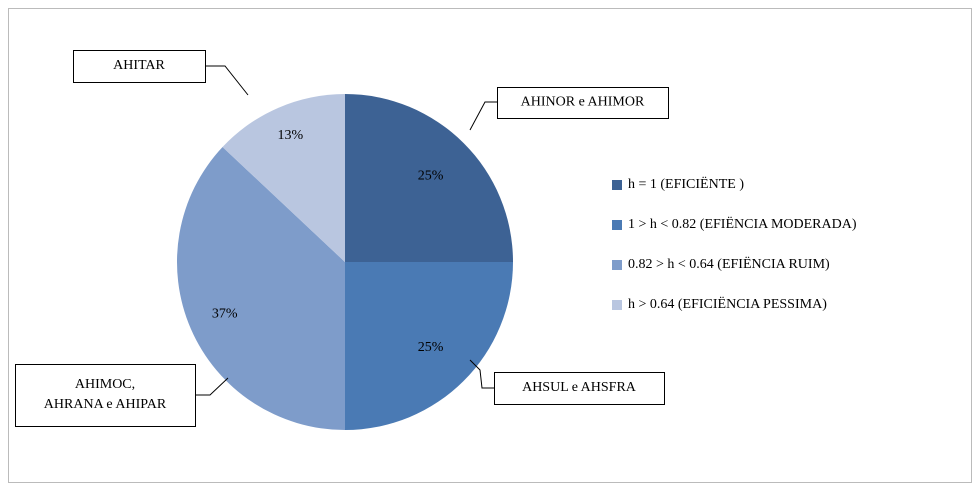  What do you see at coordinates (105, 404) in the screenshot?
I see `callout-text: AHRANA e AHIPAR` at bounding box center [105, 404].